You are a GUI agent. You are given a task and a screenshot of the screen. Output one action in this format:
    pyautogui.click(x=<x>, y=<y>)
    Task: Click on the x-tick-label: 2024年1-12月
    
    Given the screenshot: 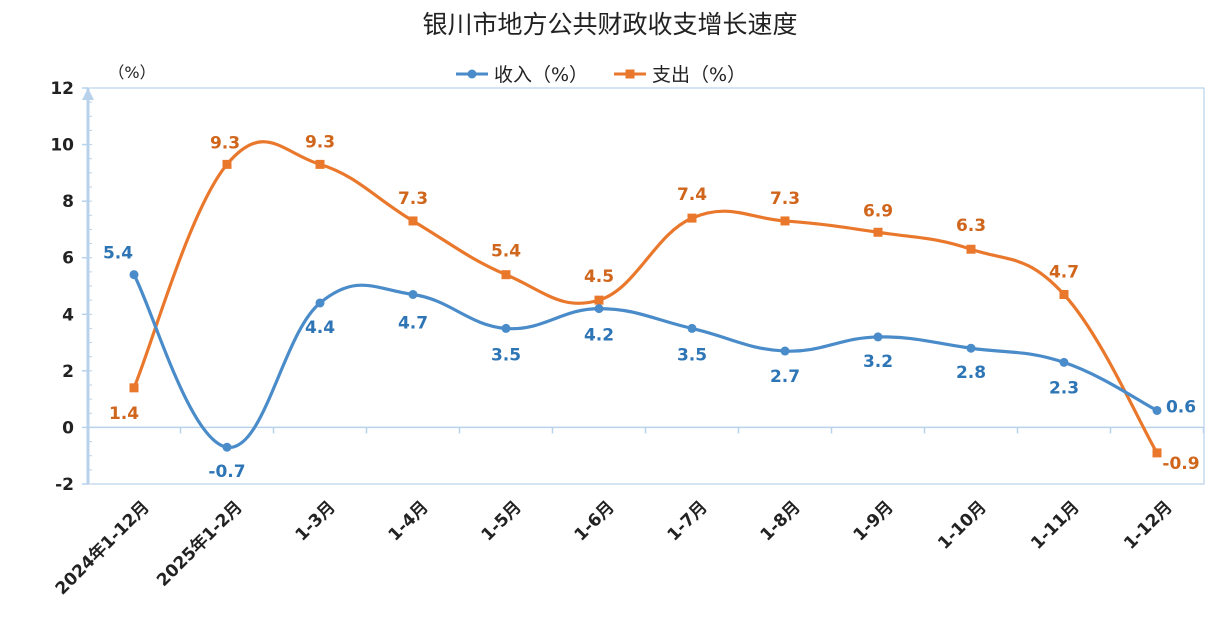 What is the action you would take?
    pyautogui.click(x=102, y=548)
    